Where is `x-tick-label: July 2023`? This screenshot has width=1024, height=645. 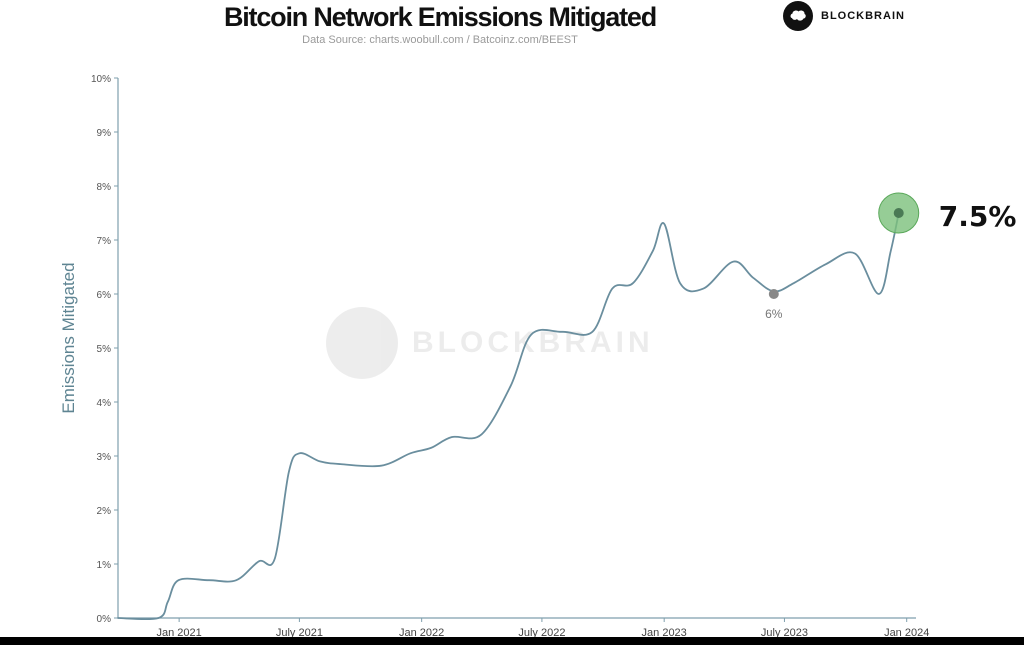
x-tick-label: July 2023 is located at coordinates (784, 633).